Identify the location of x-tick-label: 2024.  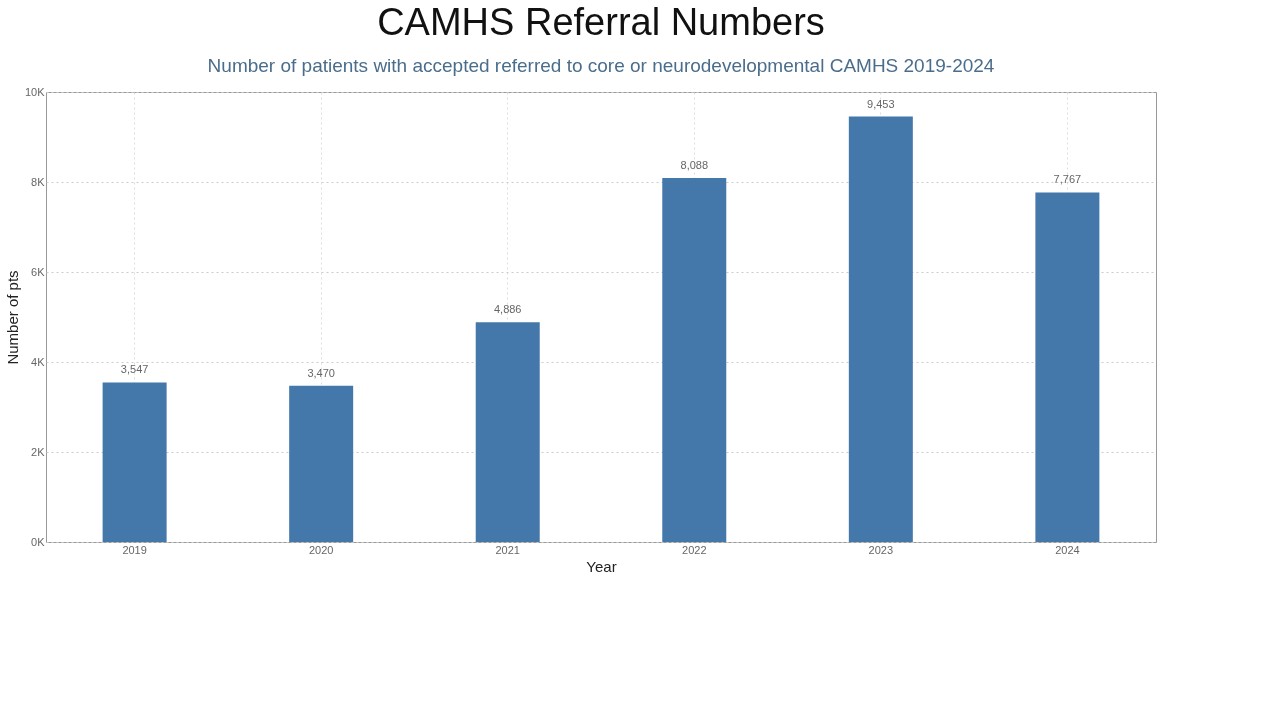
(1067, 549).